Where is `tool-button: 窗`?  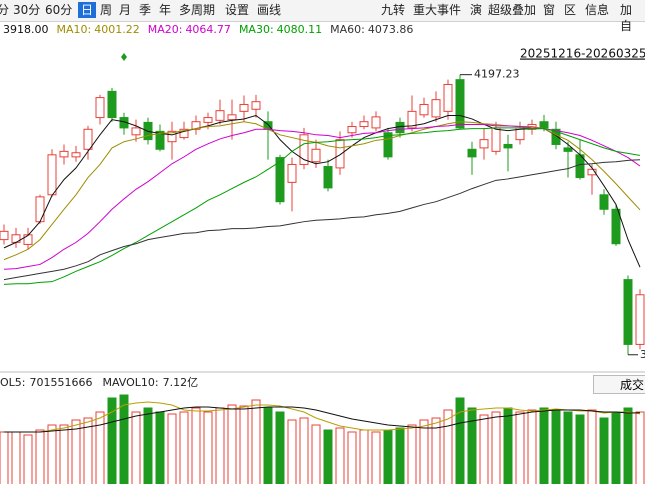
tool-button: 窗 is located at coordinates (549, 10).